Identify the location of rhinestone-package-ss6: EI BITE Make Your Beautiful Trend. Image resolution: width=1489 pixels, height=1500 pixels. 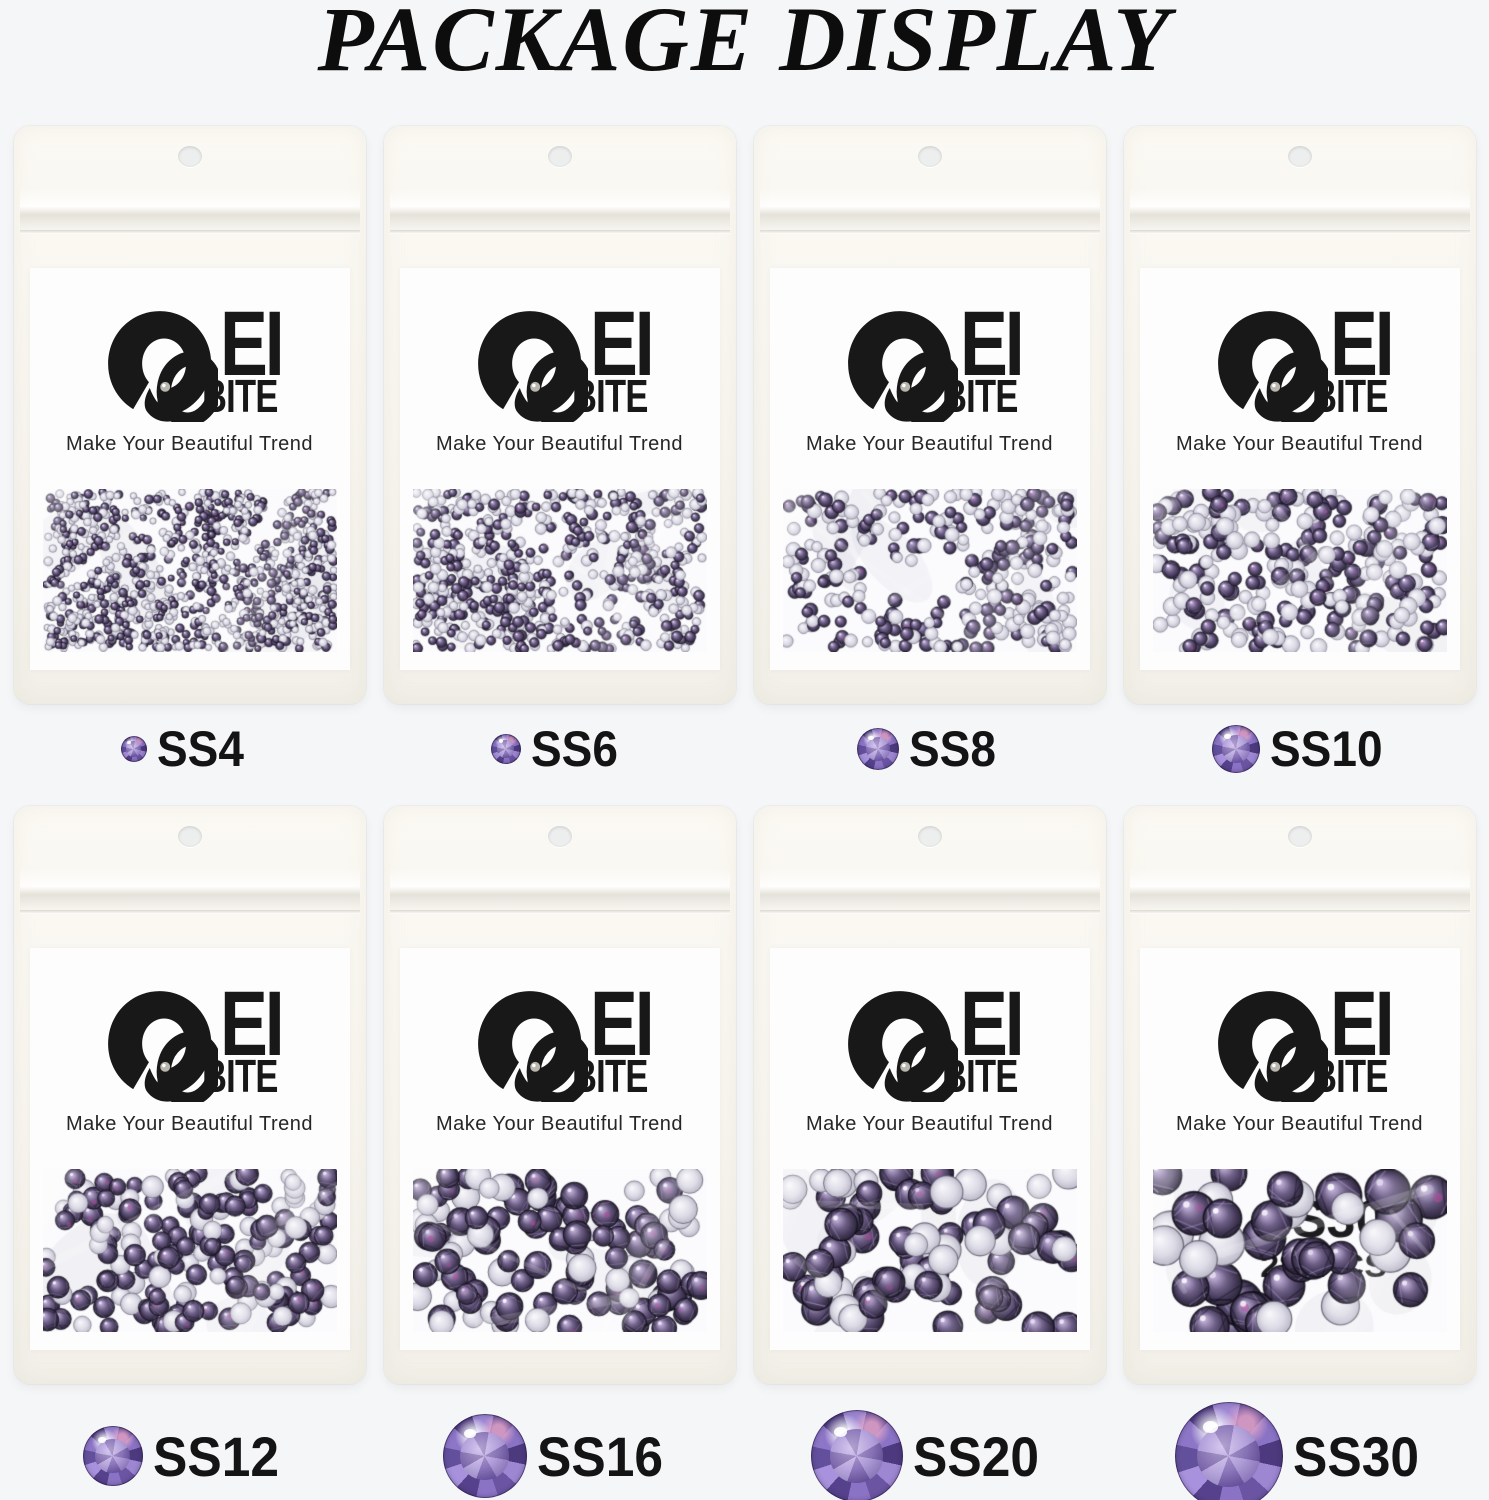
(559, 415).